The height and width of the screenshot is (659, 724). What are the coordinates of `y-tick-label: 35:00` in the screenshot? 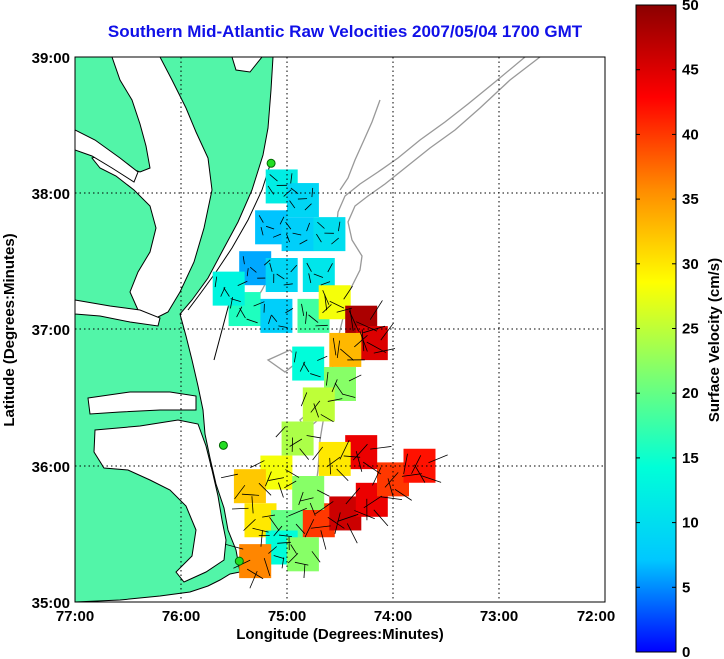 It's located at (51, 603).